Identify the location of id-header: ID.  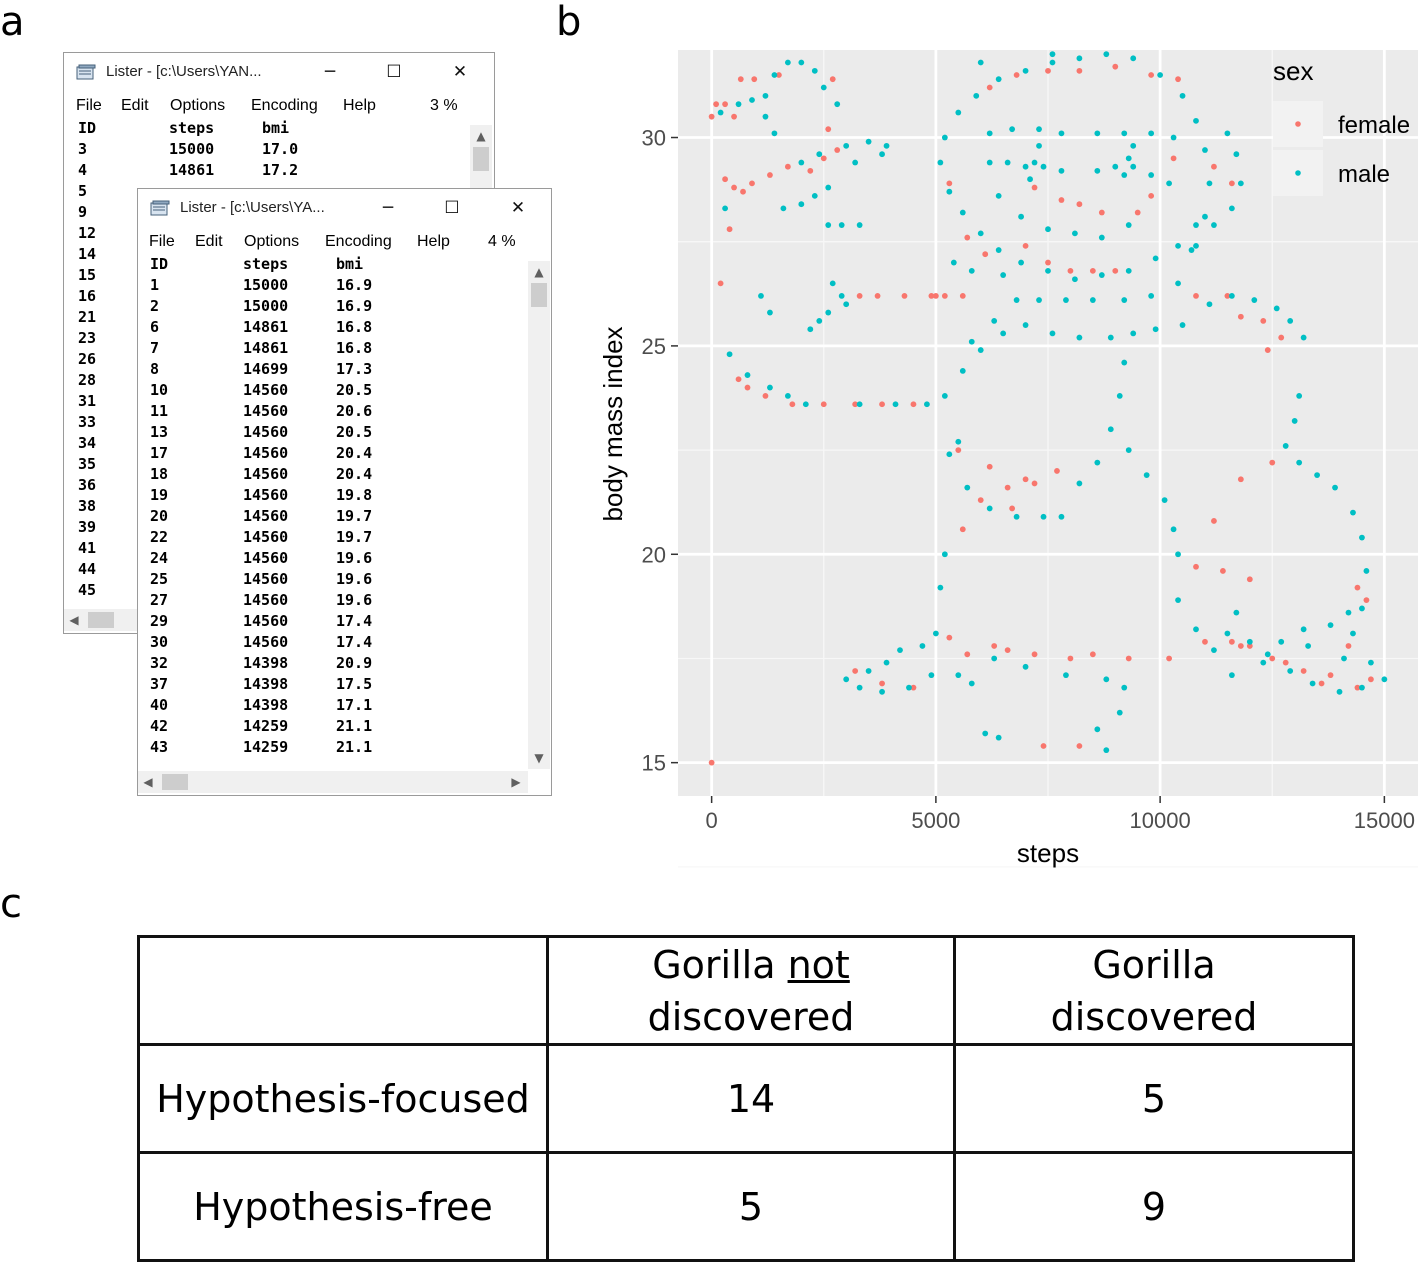
(159, 264).